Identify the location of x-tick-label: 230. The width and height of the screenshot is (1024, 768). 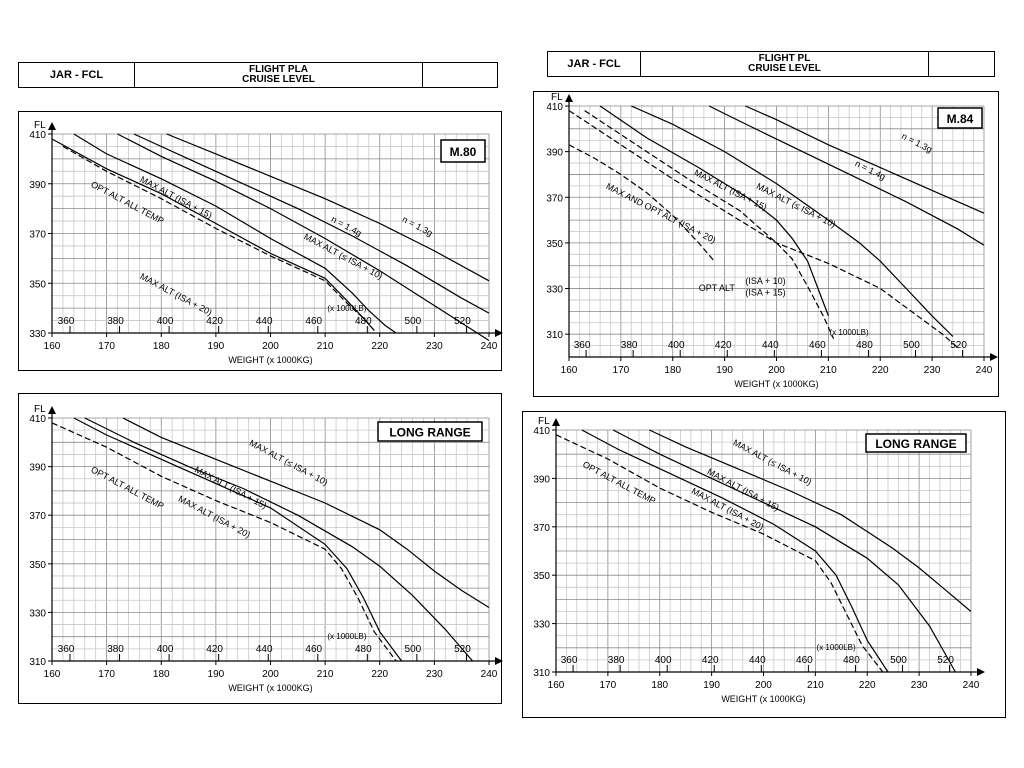
(919, 685).